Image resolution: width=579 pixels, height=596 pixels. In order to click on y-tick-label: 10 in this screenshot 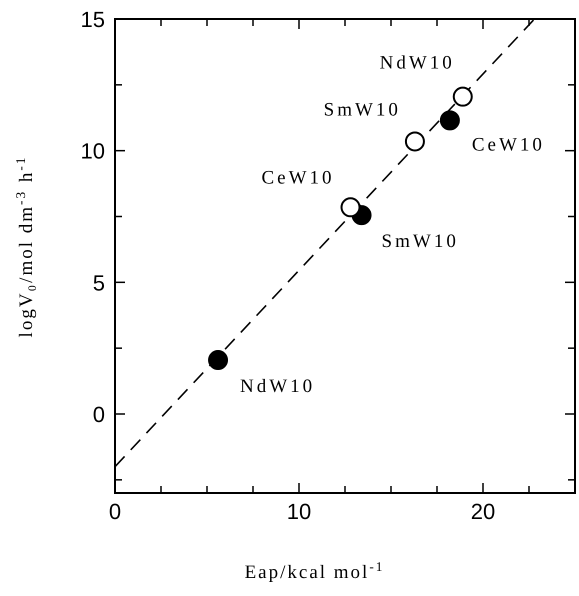, I will do `click(92, 151)`.